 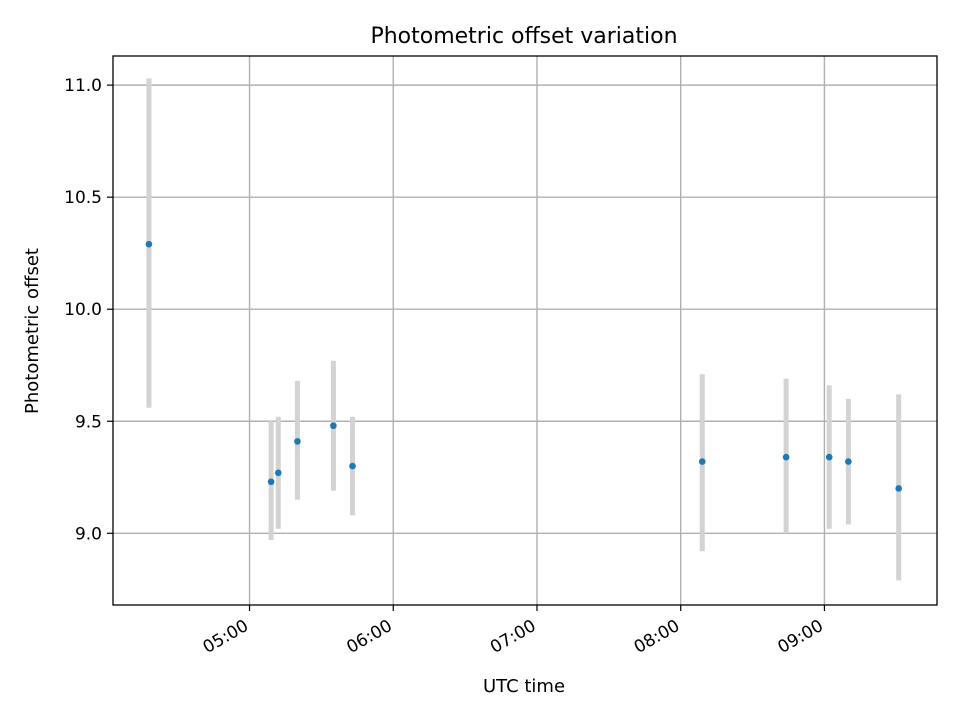 I want to click on x-tick-label: 08:00, so click(x=657, y=637).